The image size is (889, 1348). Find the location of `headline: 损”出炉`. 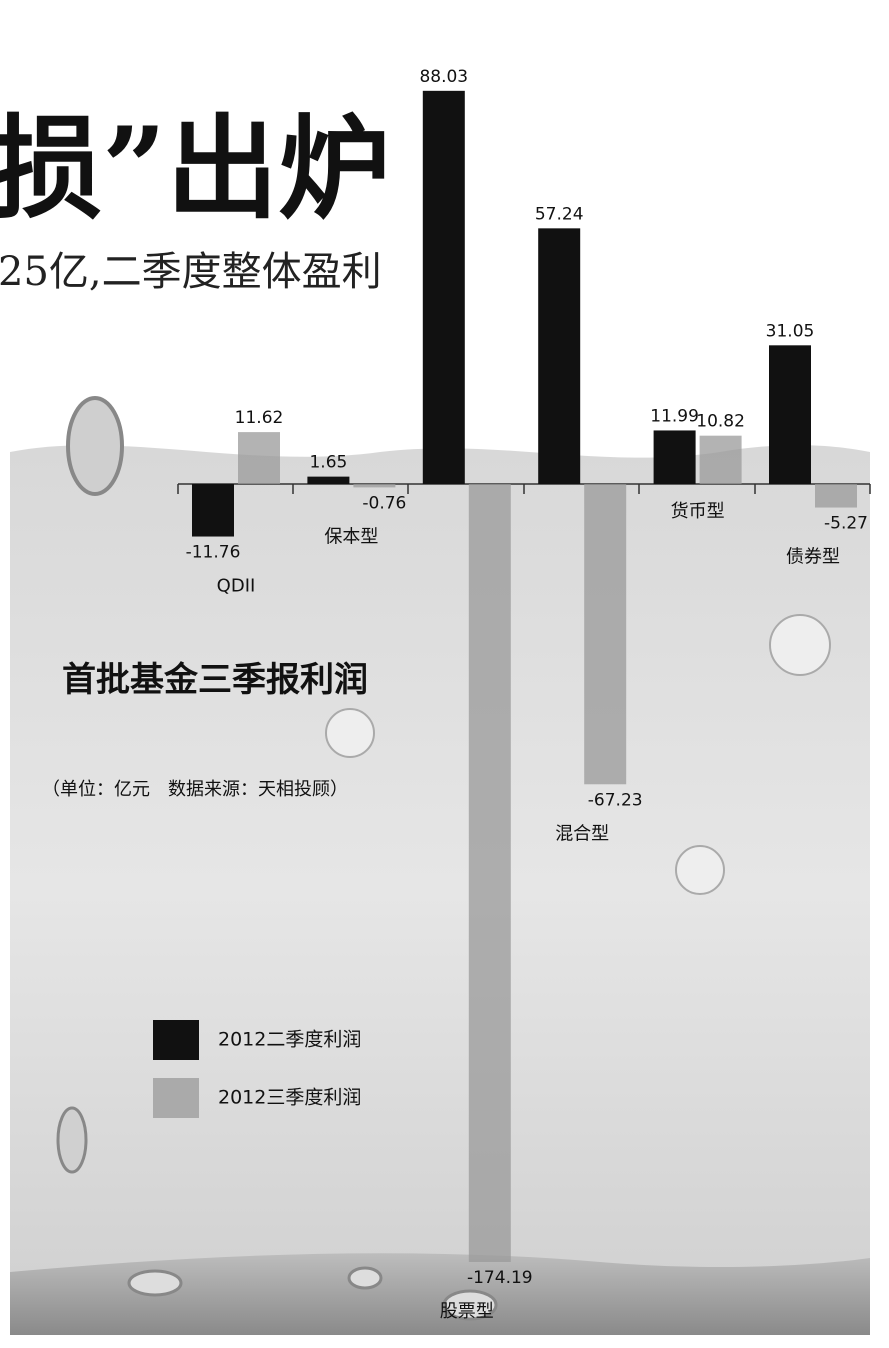

headline: 损”出炉 is located at coordinates (195, 168).